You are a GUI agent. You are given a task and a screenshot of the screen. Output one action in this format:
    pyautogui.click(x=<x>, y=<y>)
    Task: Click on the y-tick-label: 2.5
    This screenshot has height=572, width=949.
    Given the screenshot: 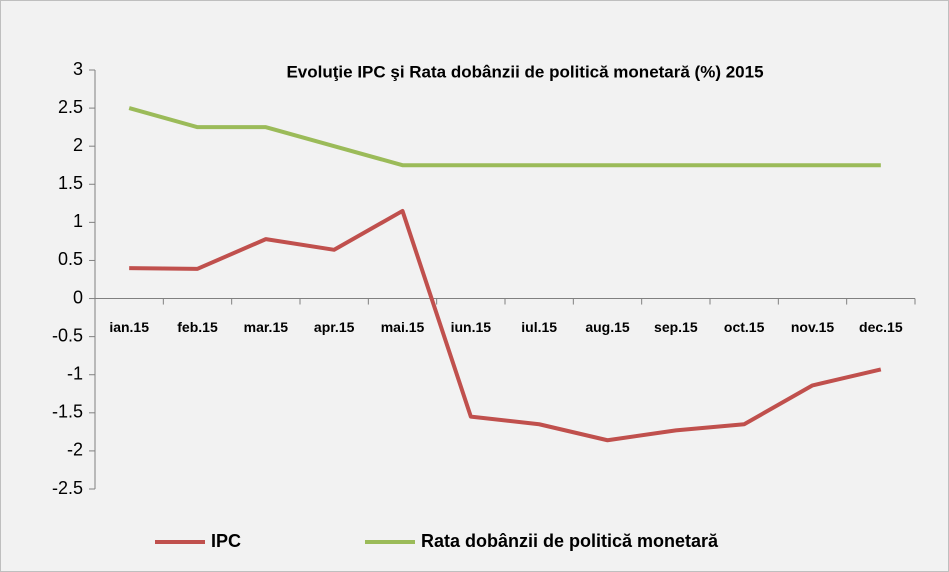 What is the action you would take?
    pyautogui.click(x=70, y=107)
    